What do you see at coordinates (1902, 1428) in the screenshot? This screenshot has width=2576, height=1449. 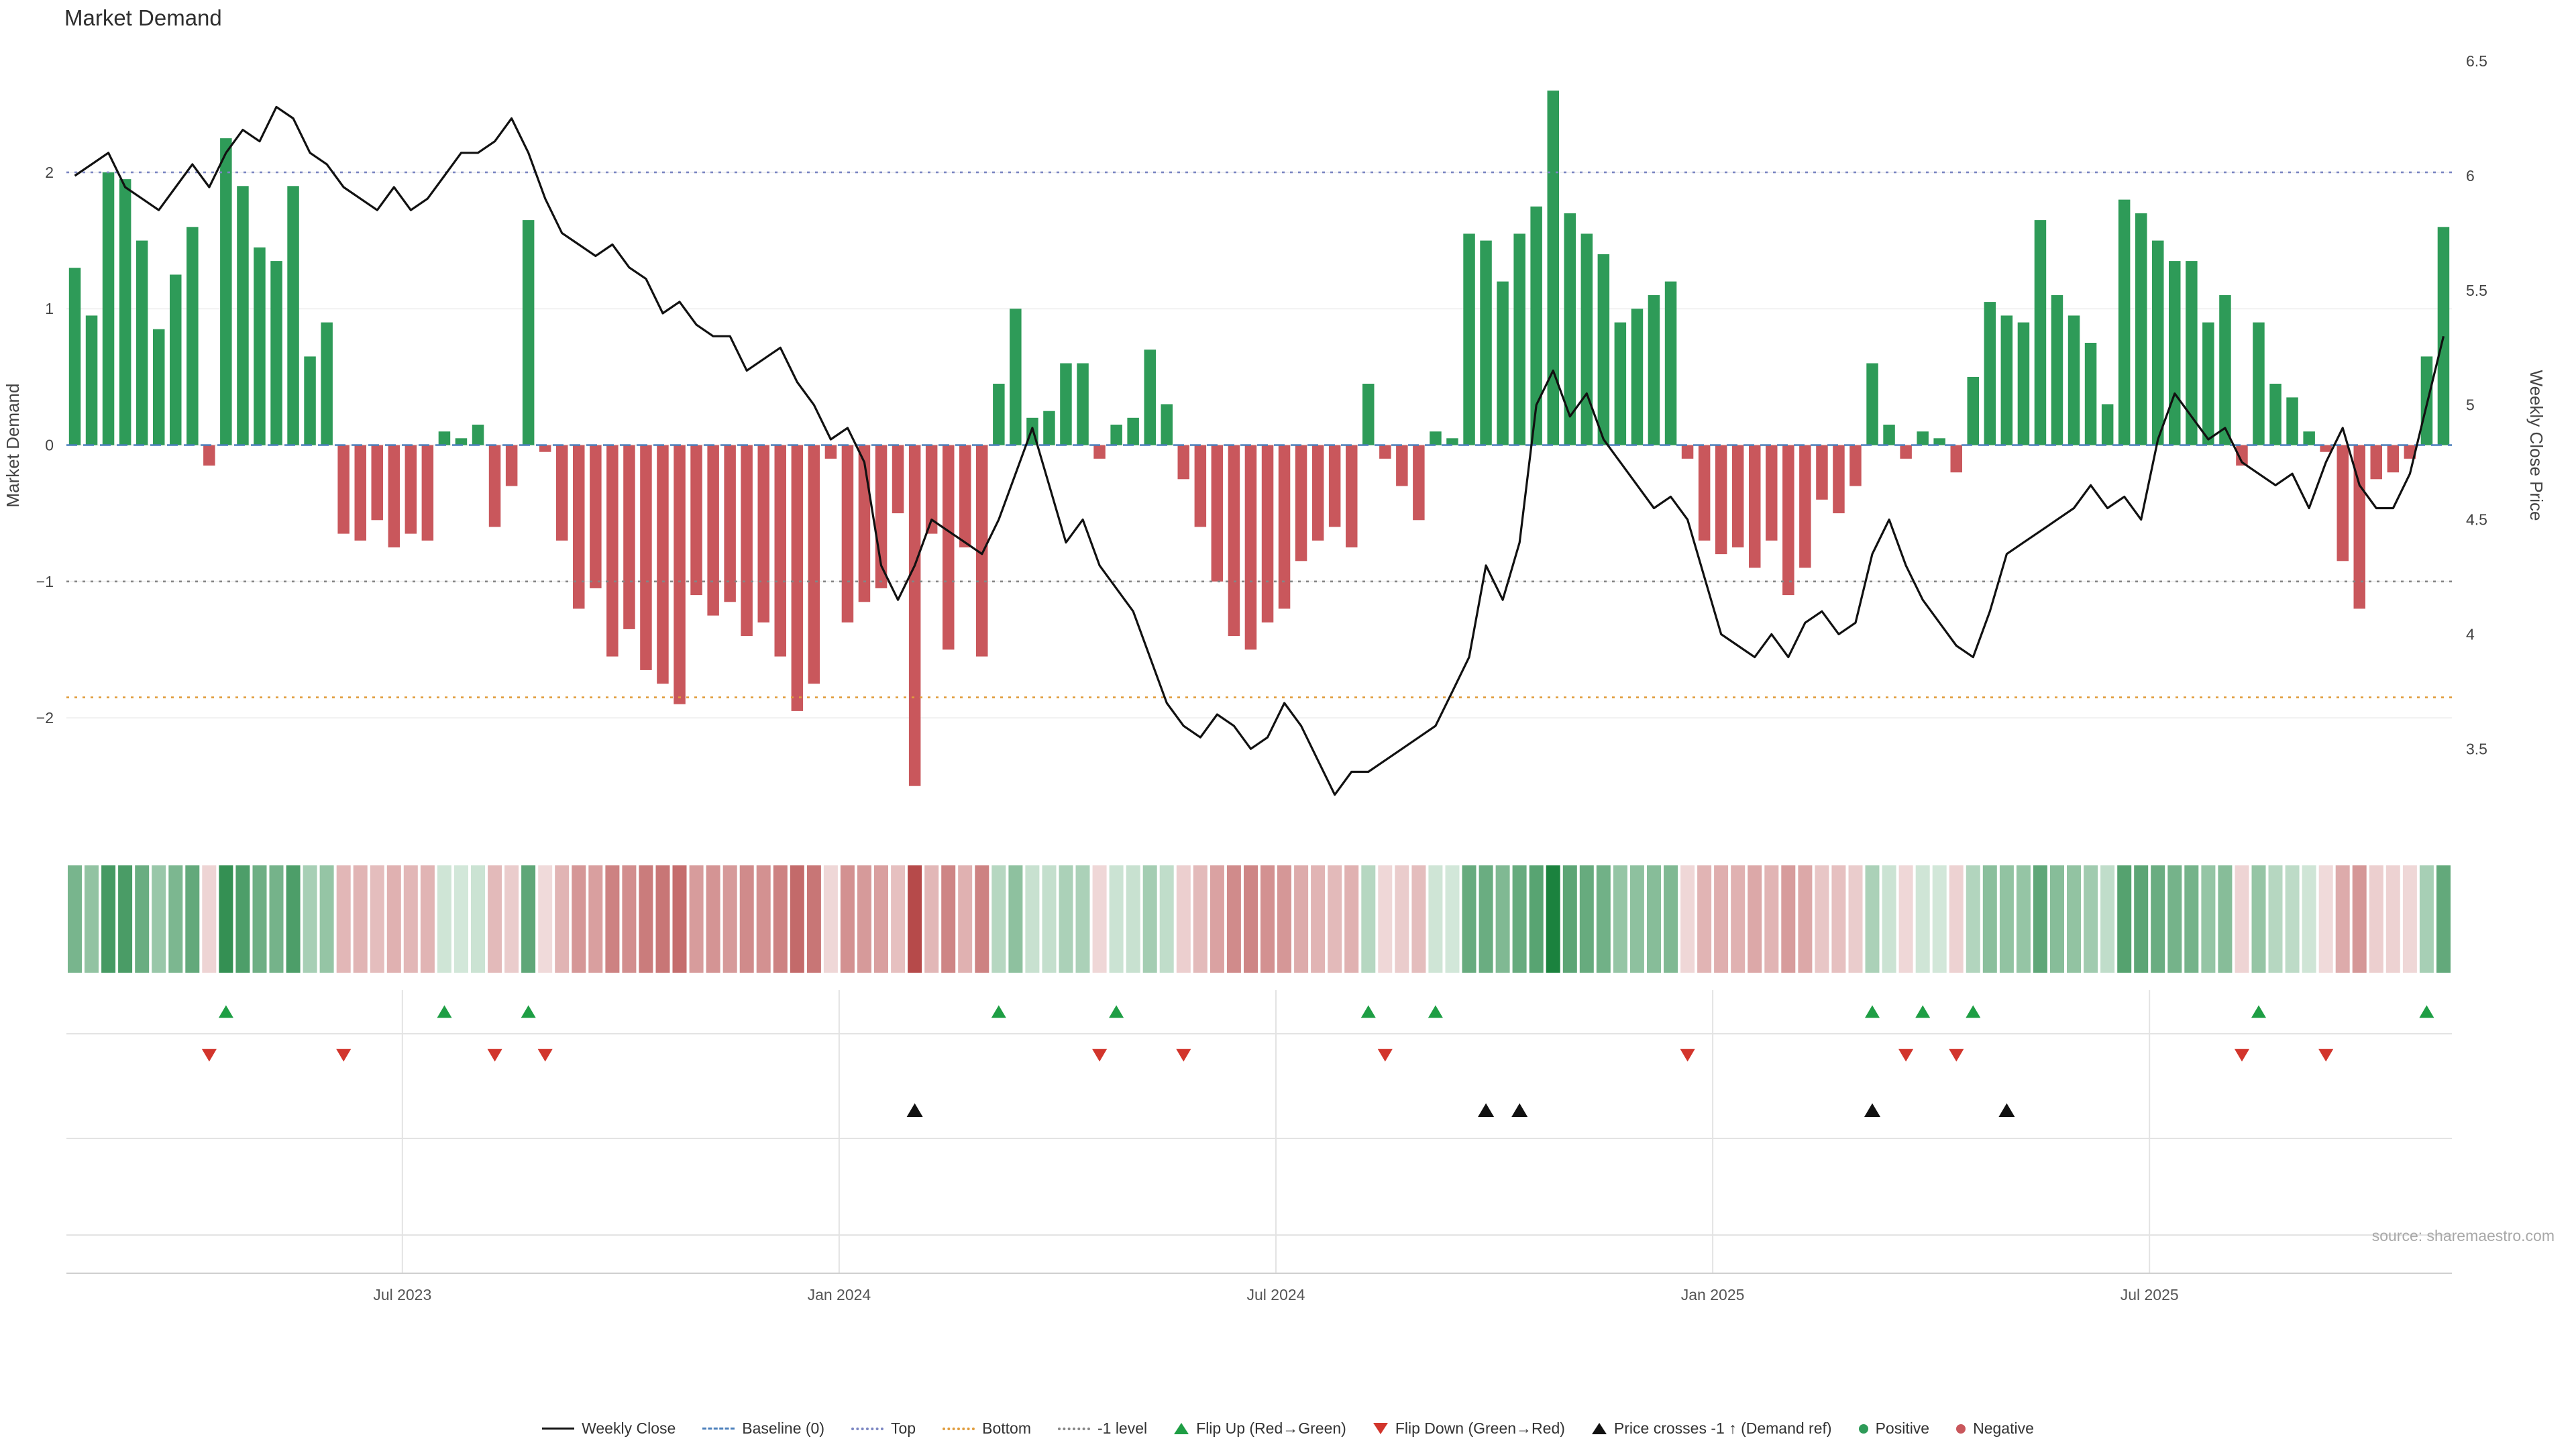 I see `legend-label: Positive` at bounding box center [1902, 1428].